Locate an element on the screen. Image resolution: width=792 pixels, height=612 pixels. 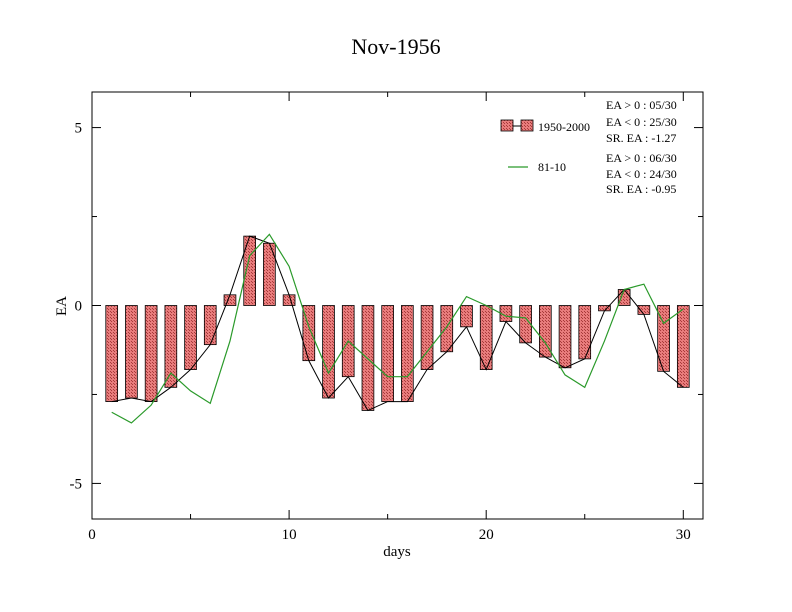
stat-line-5: EA < 0 : 24/30 is located at coordinates (641, 174).